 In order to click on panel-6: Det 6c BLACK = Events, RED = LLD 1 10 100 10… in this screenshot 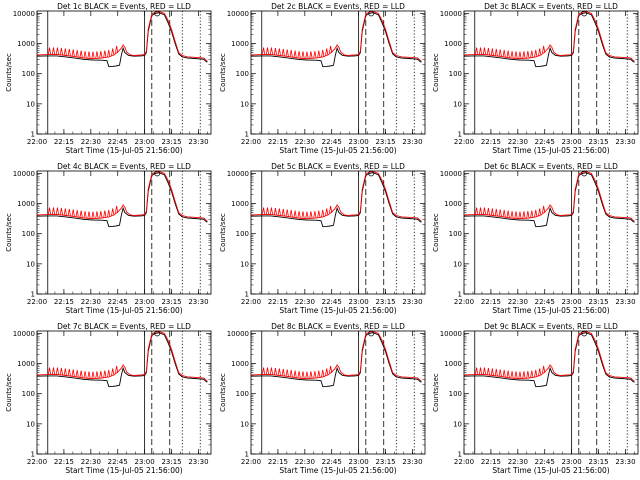, I will do `click(535, 238)`.